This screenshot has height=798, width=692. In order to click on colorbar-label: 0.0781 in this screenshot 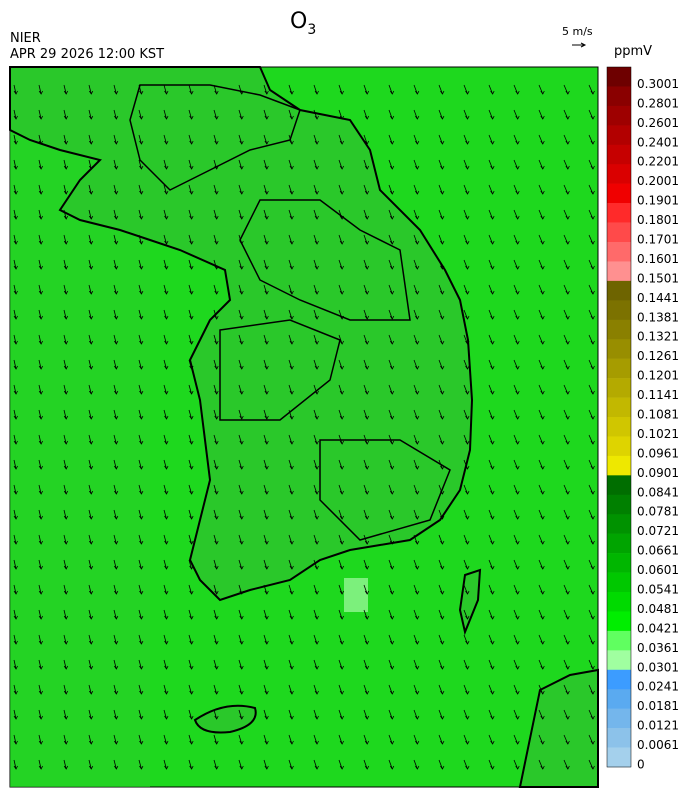, I will do `click(658, 512)`.